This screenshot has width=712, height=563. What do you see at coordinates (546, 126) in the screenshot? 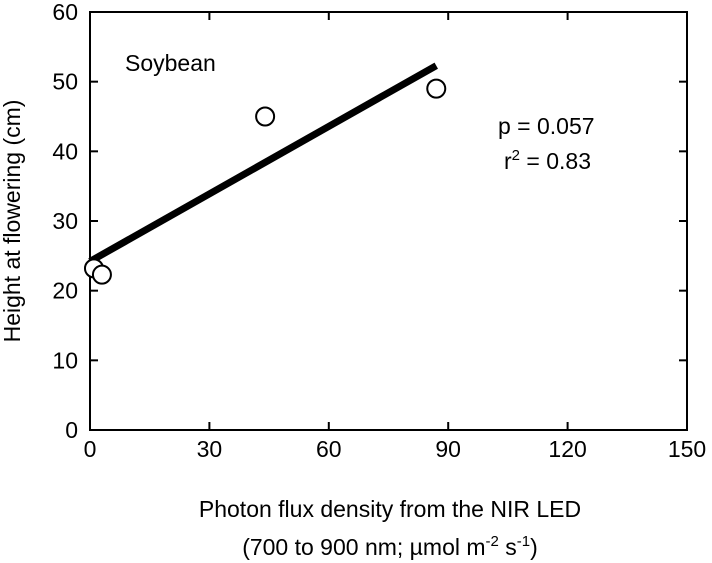
I see `annotation-p-value: p = 0.057` at bounding box center [546, 126].